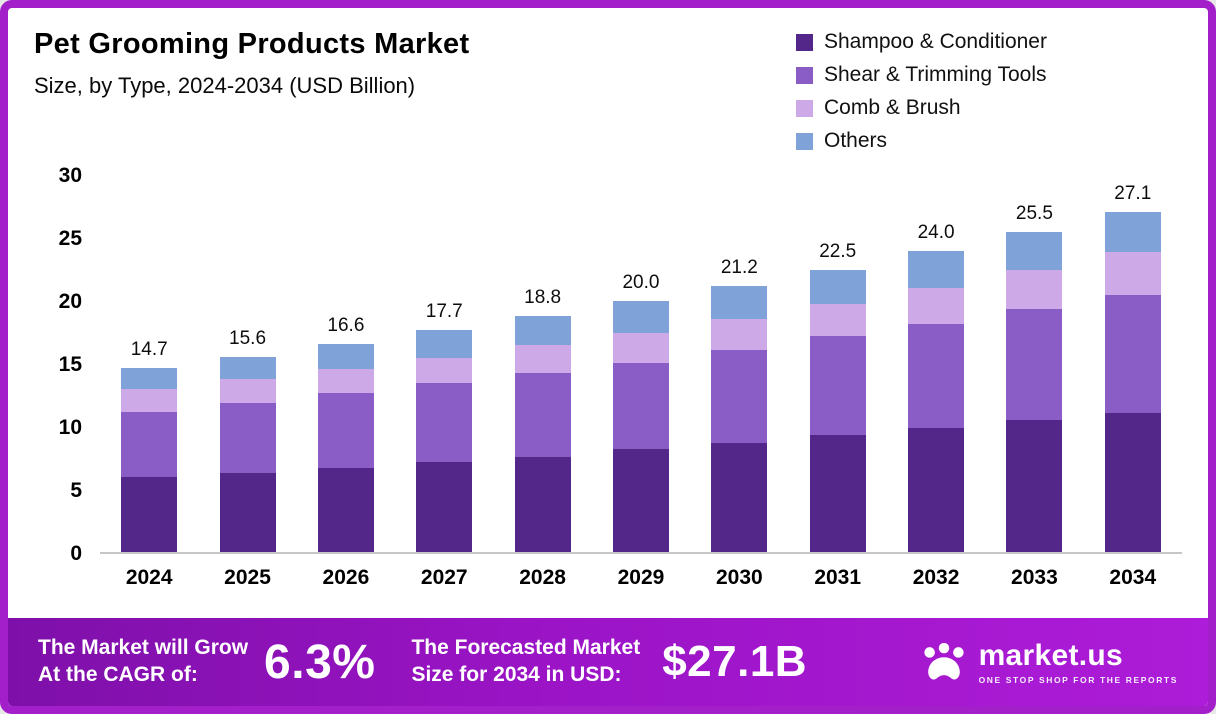  I want to click on x-axis-label-2030: 2030, so click(739, 577).